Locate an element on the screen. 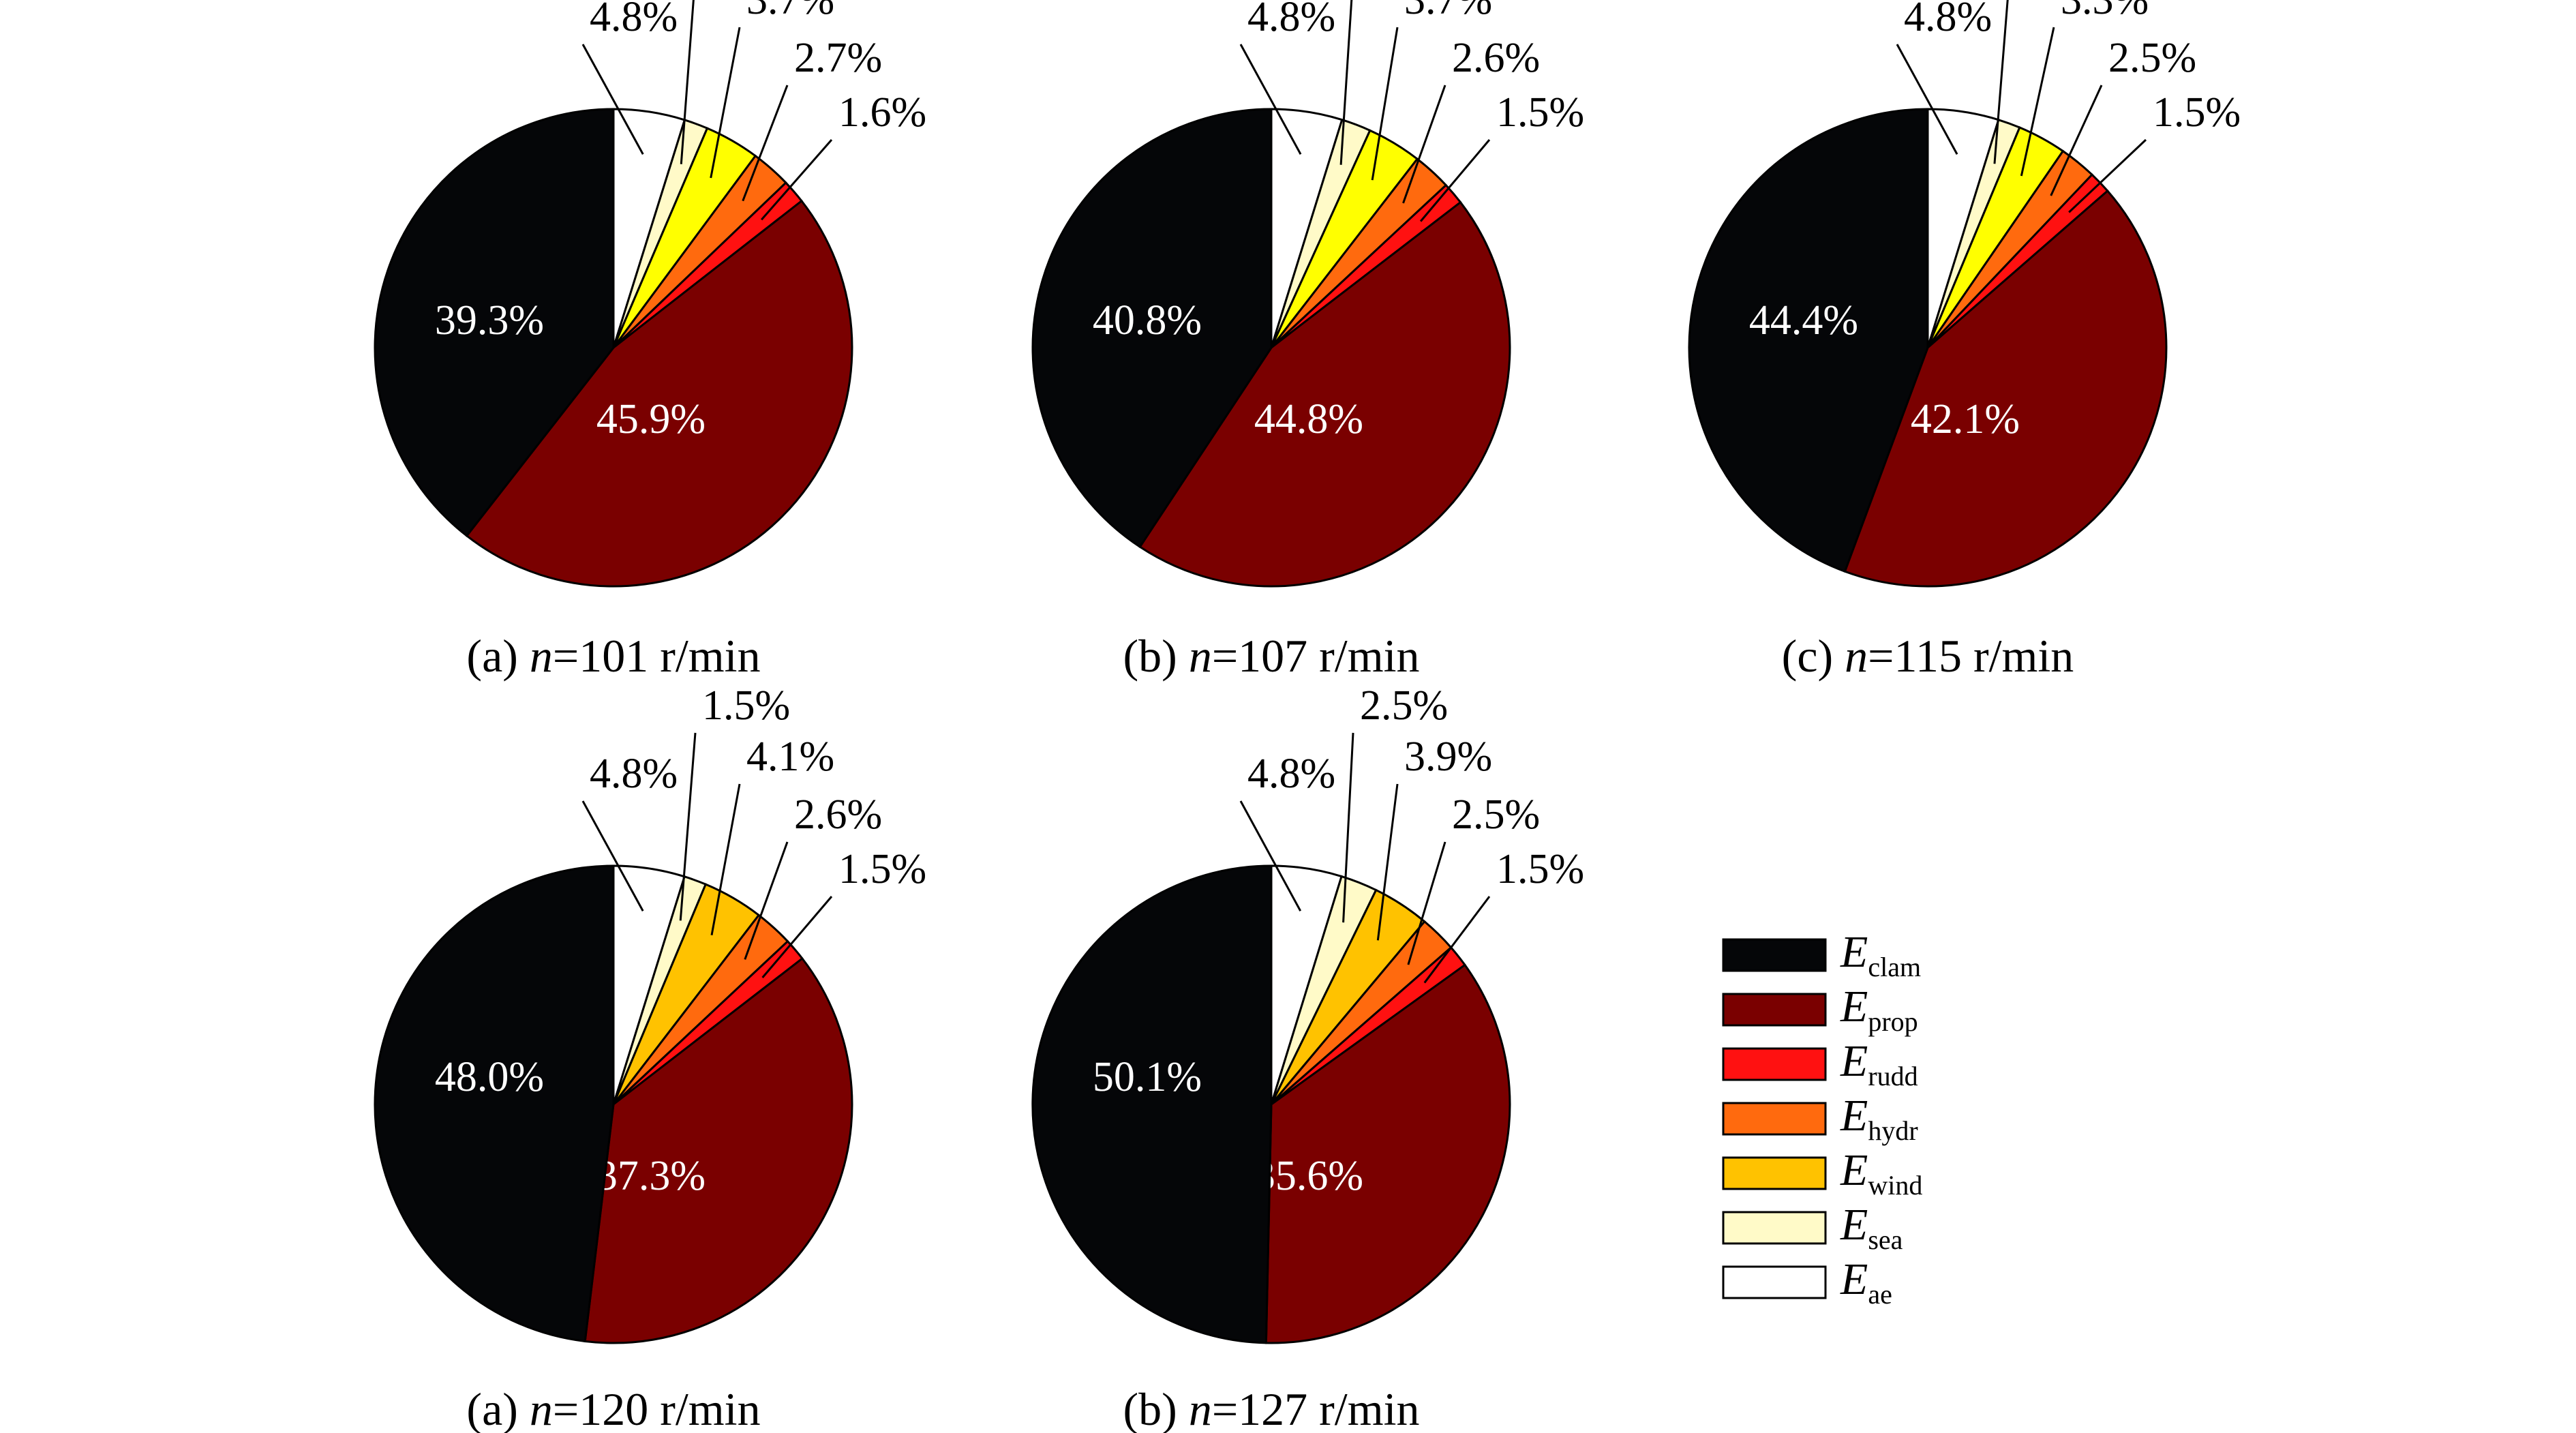  slice-label-sea: 1.5% is located at coordinates (746, 705).